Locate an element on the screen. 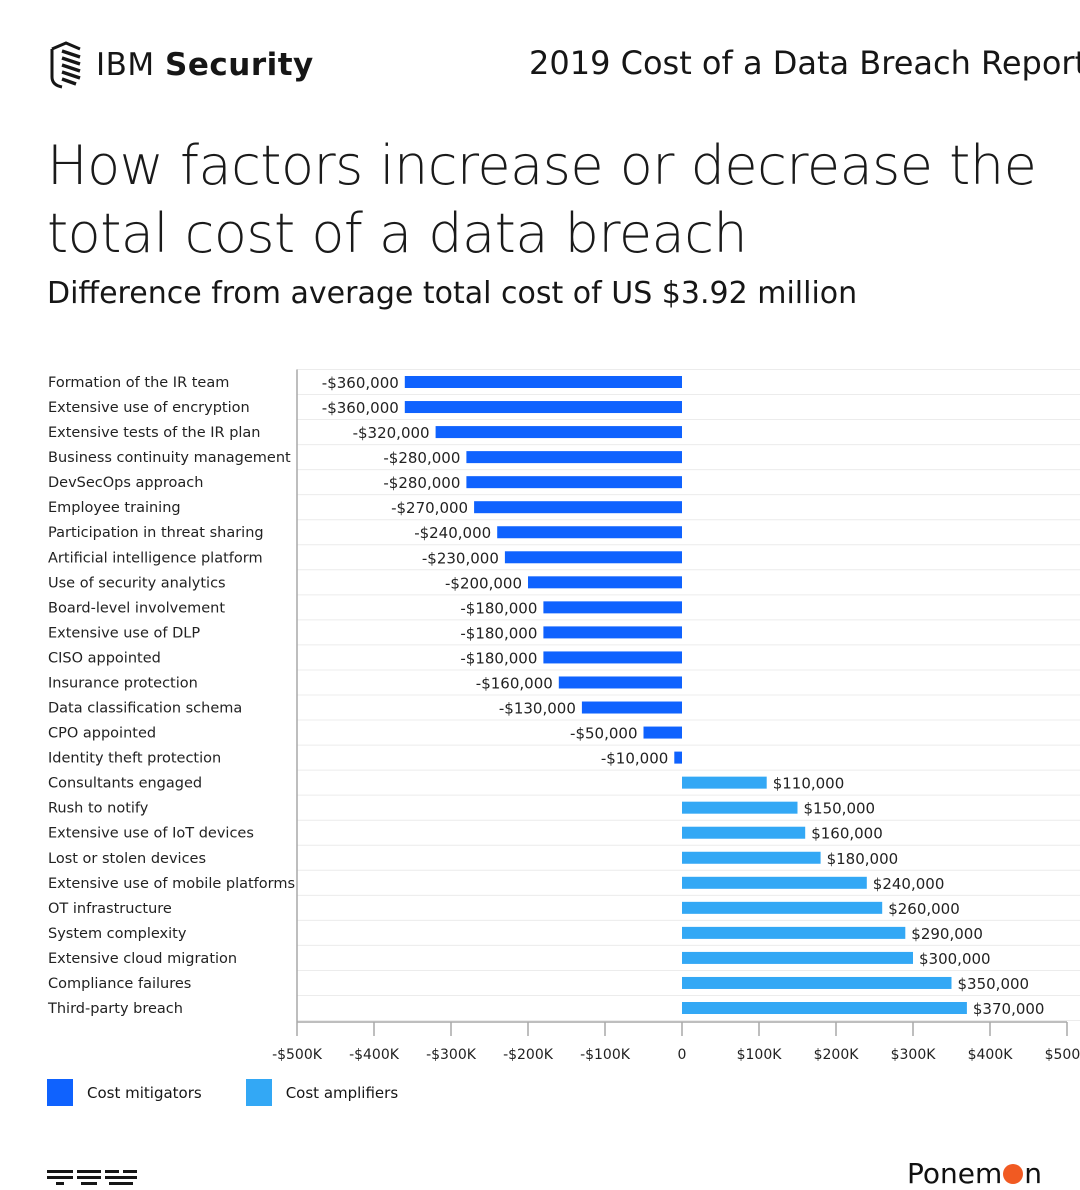 The image size is (1080, 1190). category-label: Rush to notify is located at coordinates (98, 809).